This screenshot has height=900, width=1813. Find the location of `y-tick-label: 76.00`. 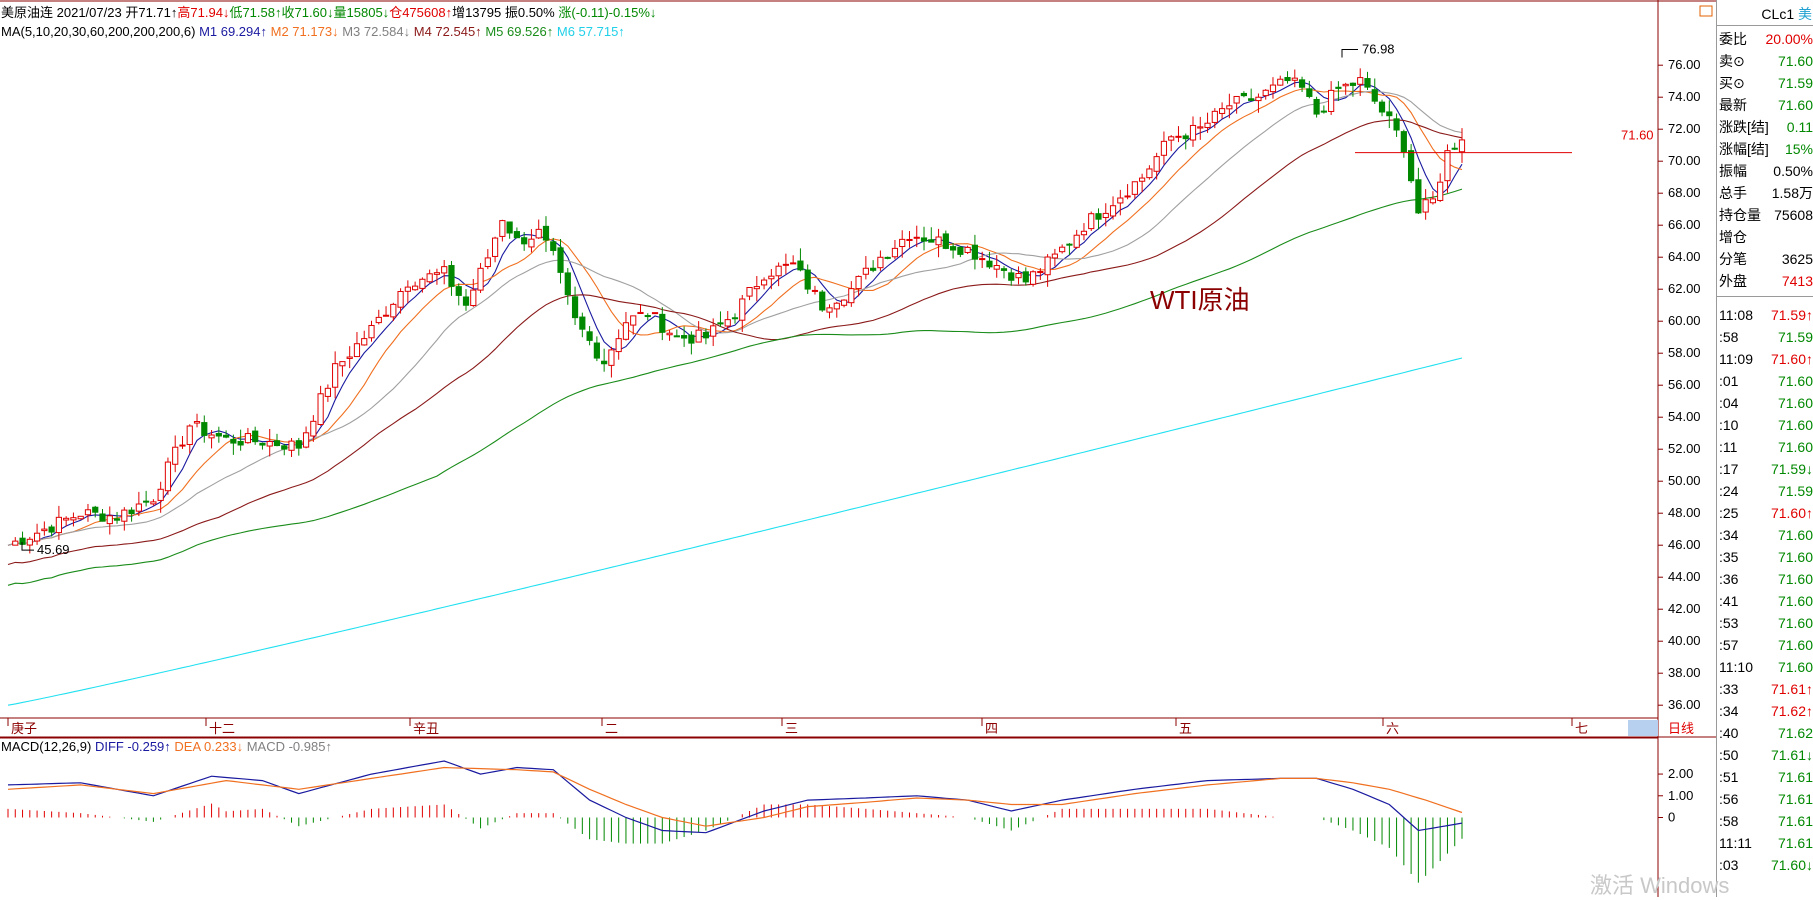

y-tick-label: 76.00 is located at coordinates (1684, 64).